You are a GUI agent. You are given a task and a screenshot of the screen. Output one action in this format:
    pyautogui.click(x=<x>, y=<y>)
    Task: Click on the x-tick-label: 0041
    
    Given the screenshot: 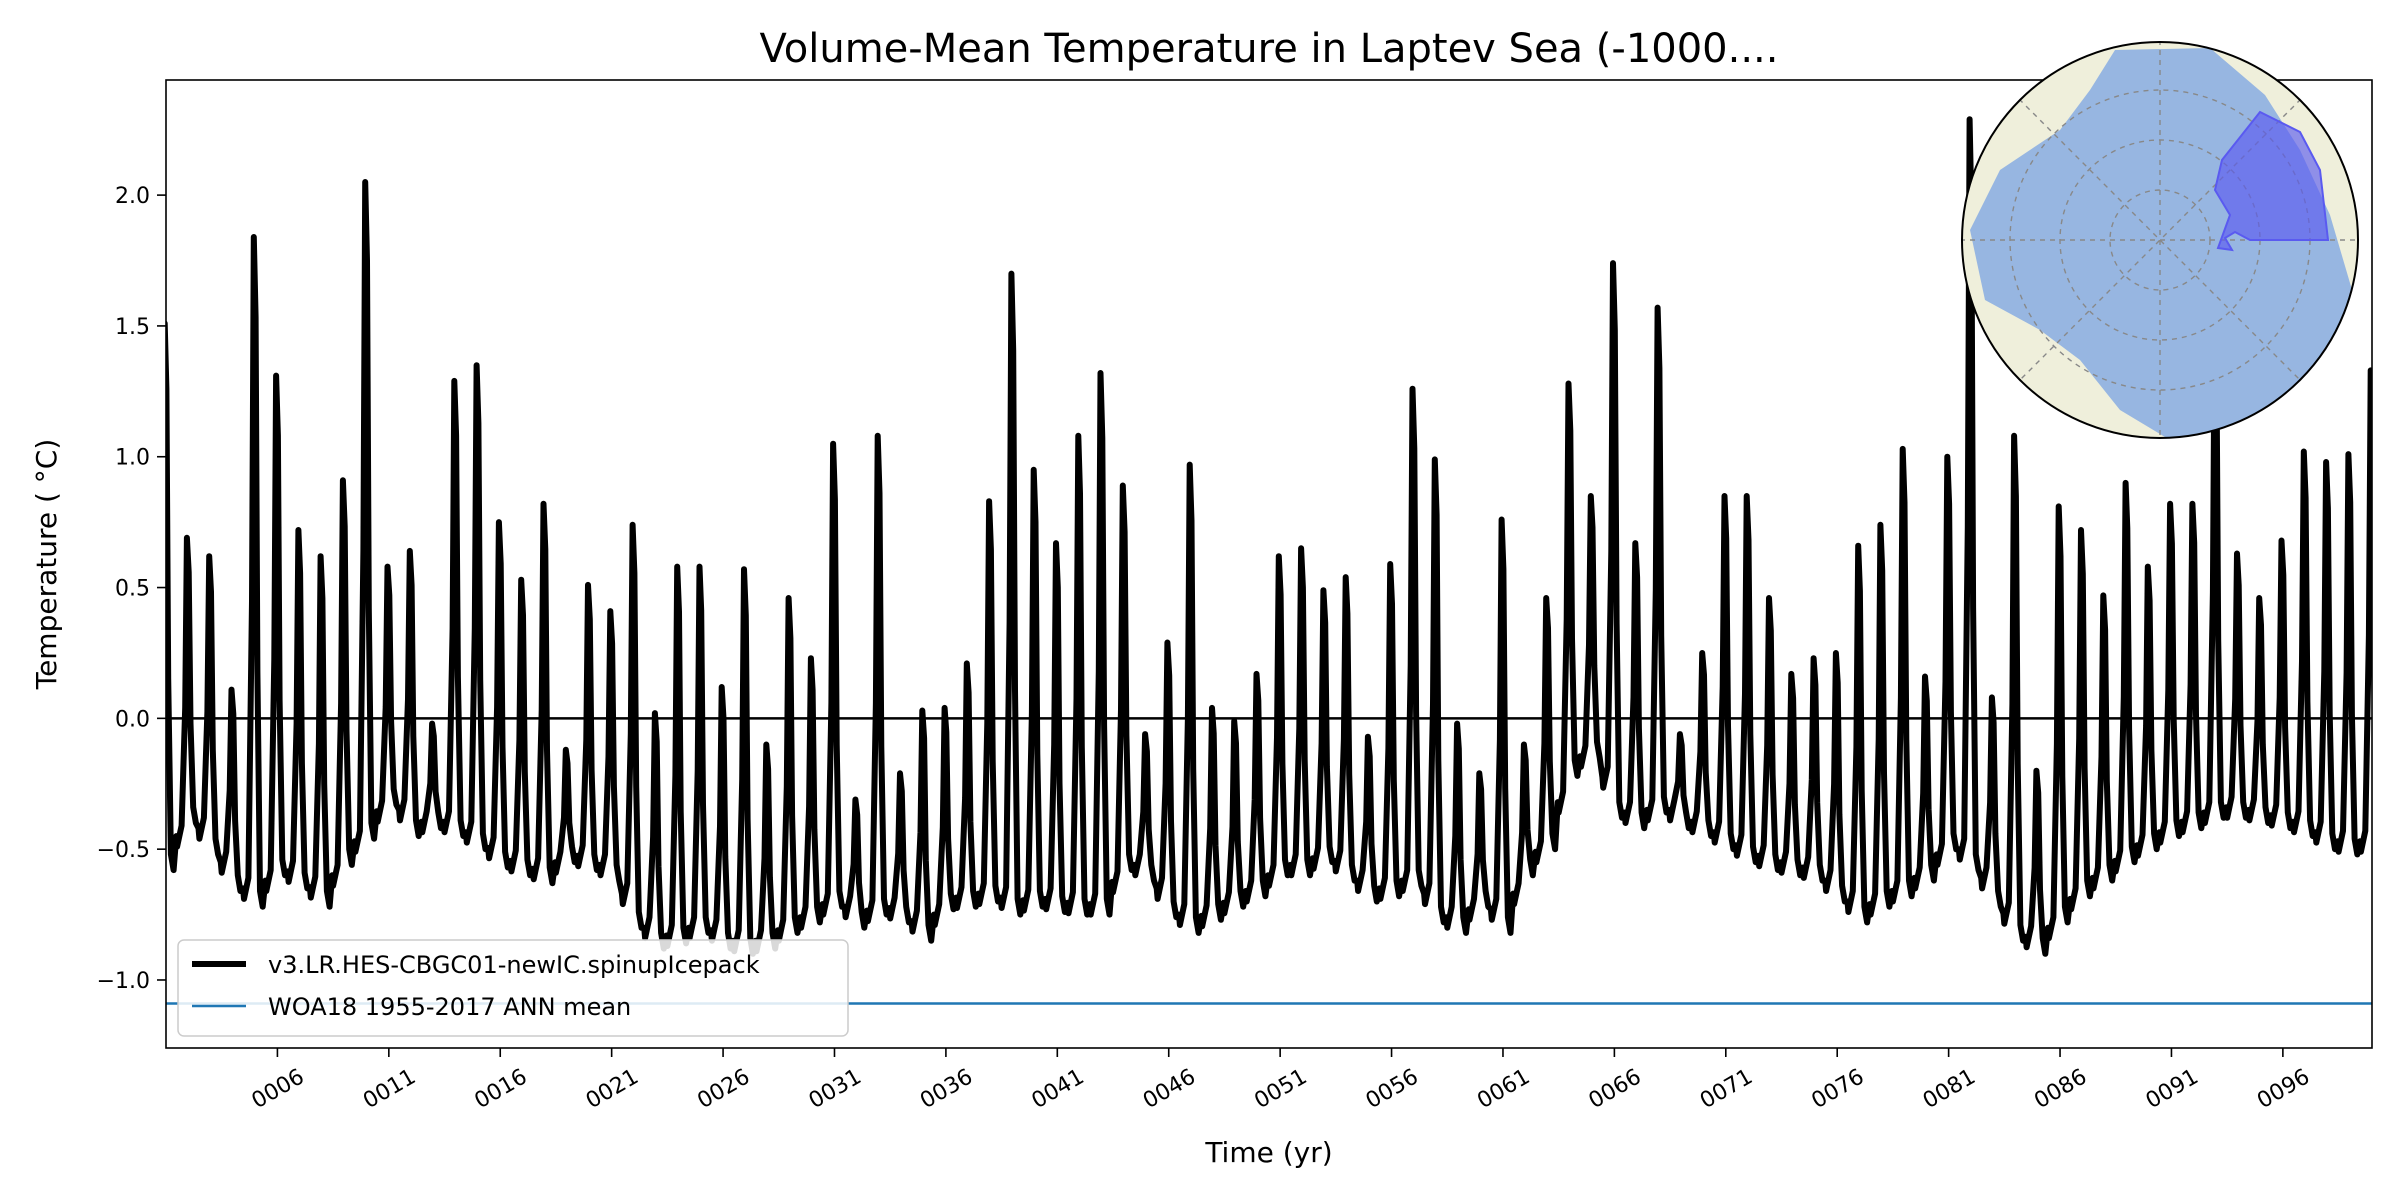 What is the action you would take?
    pyautogui.click(x=1058, y=1089)
    